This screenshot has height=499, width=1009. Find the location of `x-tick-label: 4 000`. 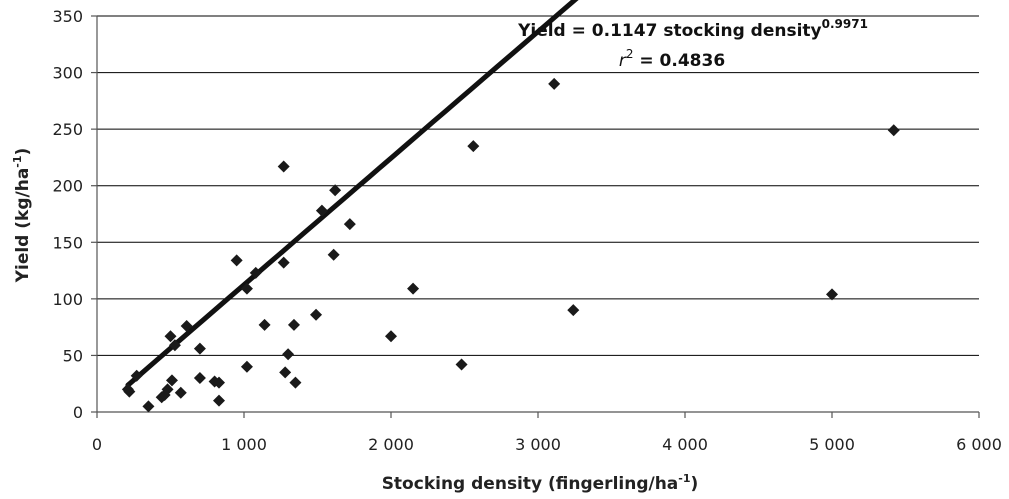

x-tick-label: 4 000 is located at coordinates (685, 444).